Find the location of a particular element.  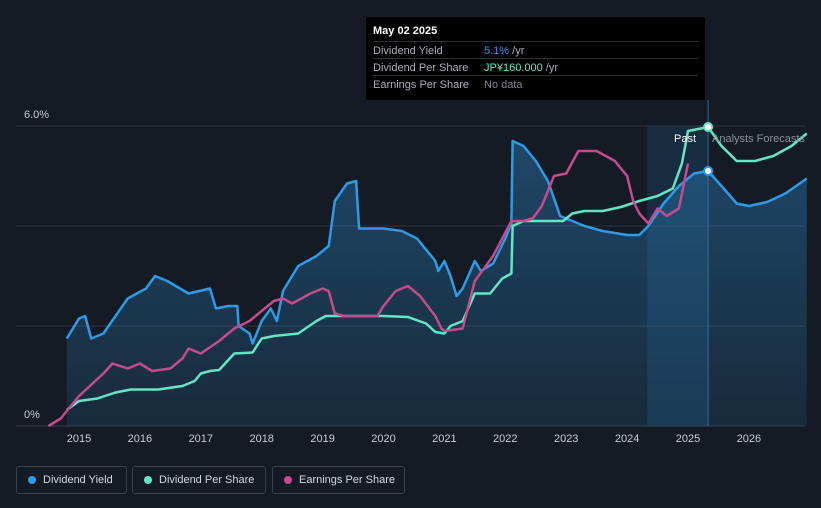

dividend-yield-marker is located at coordinates (708, 171).